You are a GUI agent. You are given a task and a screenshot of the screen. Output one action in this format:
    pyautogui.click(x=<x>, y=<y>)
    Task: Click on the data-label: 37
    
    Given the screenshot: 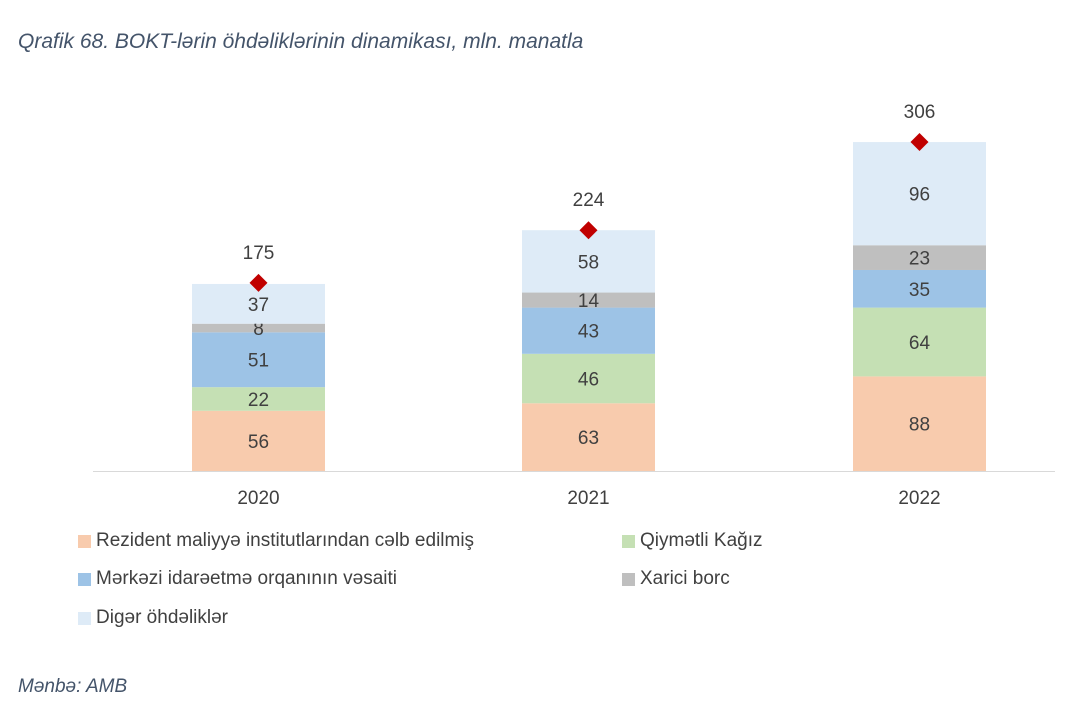 What is the action you would take?
    pyautogui.click(x=258, y=305)
    